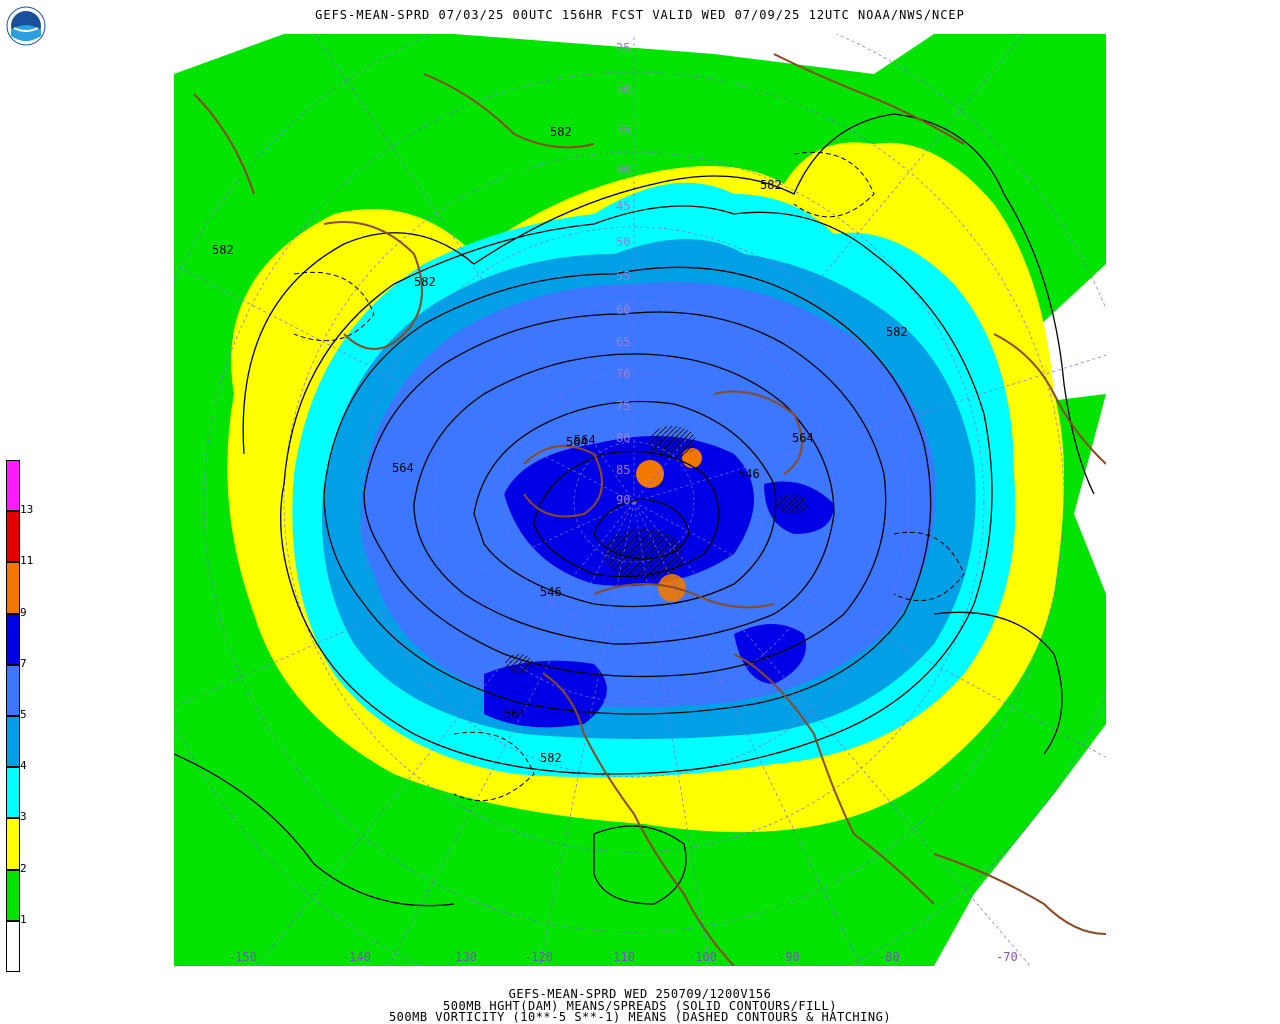 The width and height of the screenshot is (1280, 1024). What do you see at coordinates (538, 957) in the screenshot?
I see `longitude-label: -120` at bounding box center [538, 957].